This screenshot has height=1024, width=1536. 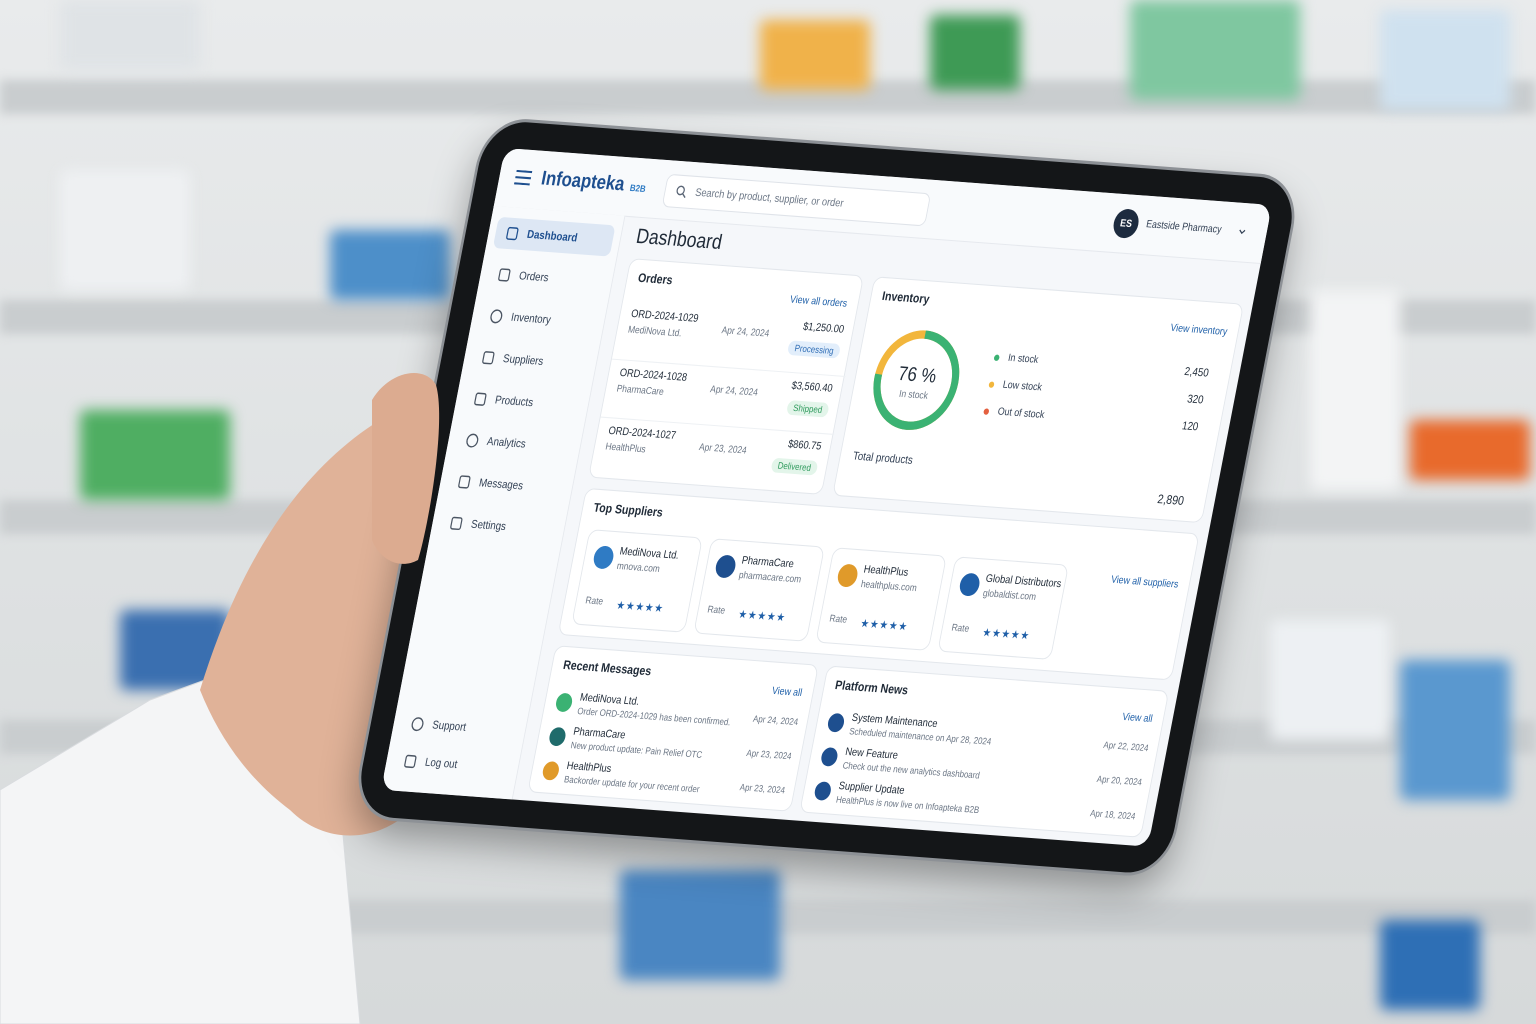 What do you see at coordinates (554, 236) in the screenshot?
I see `nav-item: Dashboard` at bounding box center [554, 236].